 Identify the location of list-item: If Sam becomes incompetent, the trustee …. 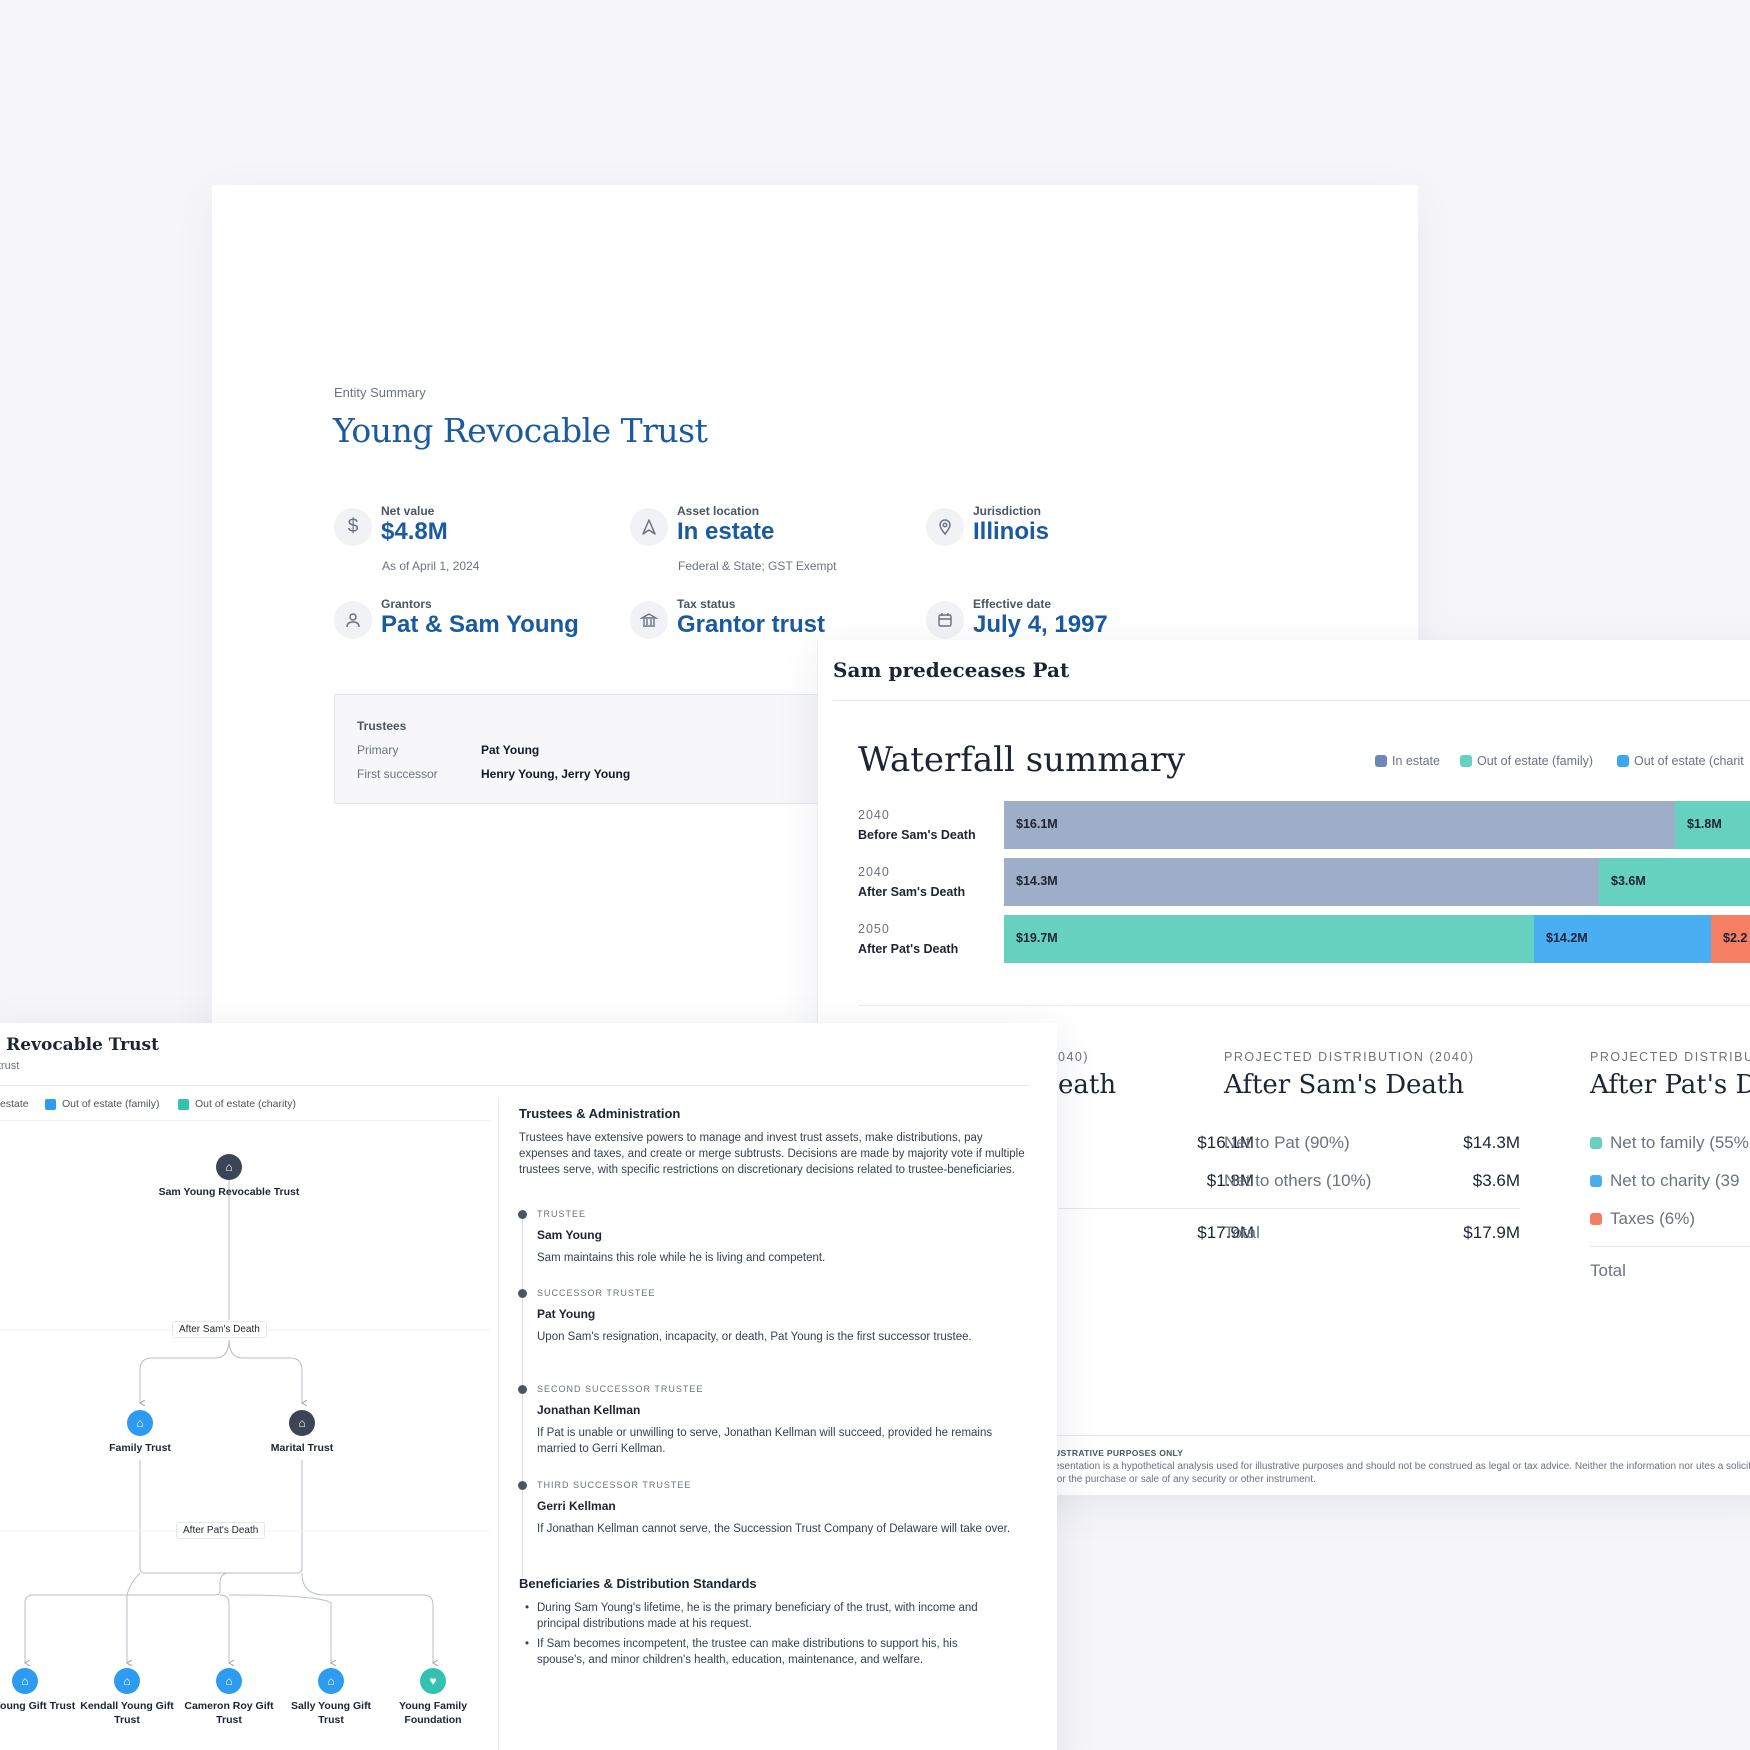
(765, 1652).